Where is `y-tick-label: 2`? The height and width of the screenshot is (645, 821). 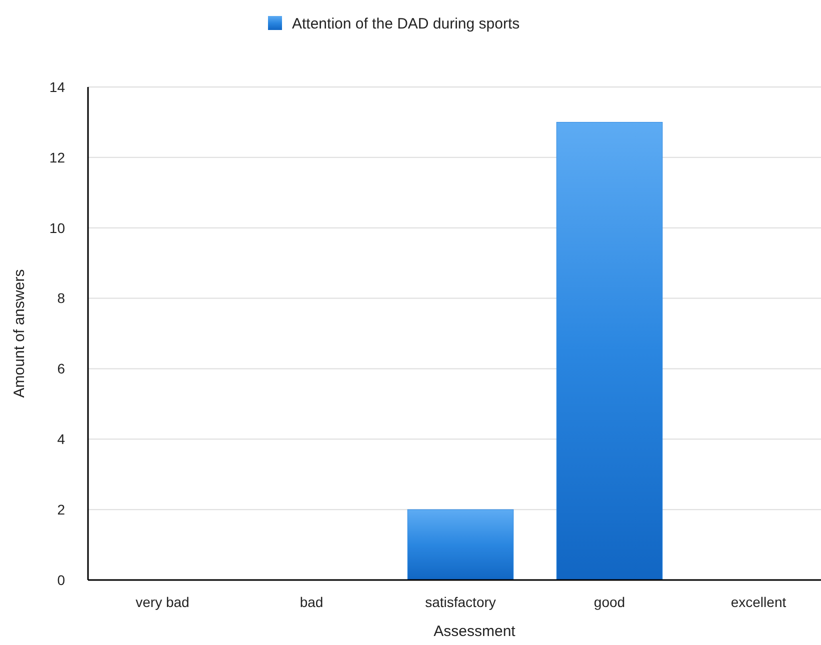 y-tick-label: 2 is located at coordinates (61, 509).